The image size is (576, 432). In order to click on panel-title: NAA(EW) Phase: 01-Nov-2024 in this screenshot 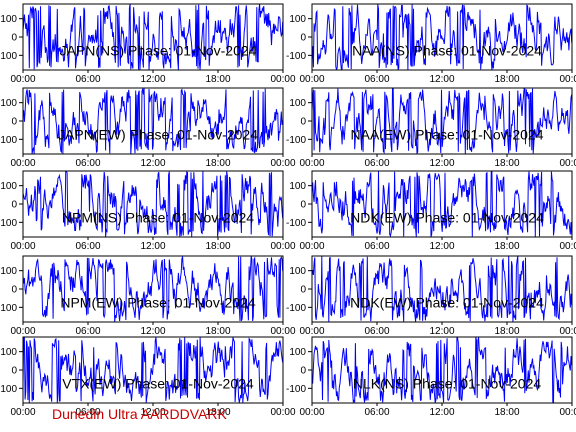, I will do `click(447, 134)`.